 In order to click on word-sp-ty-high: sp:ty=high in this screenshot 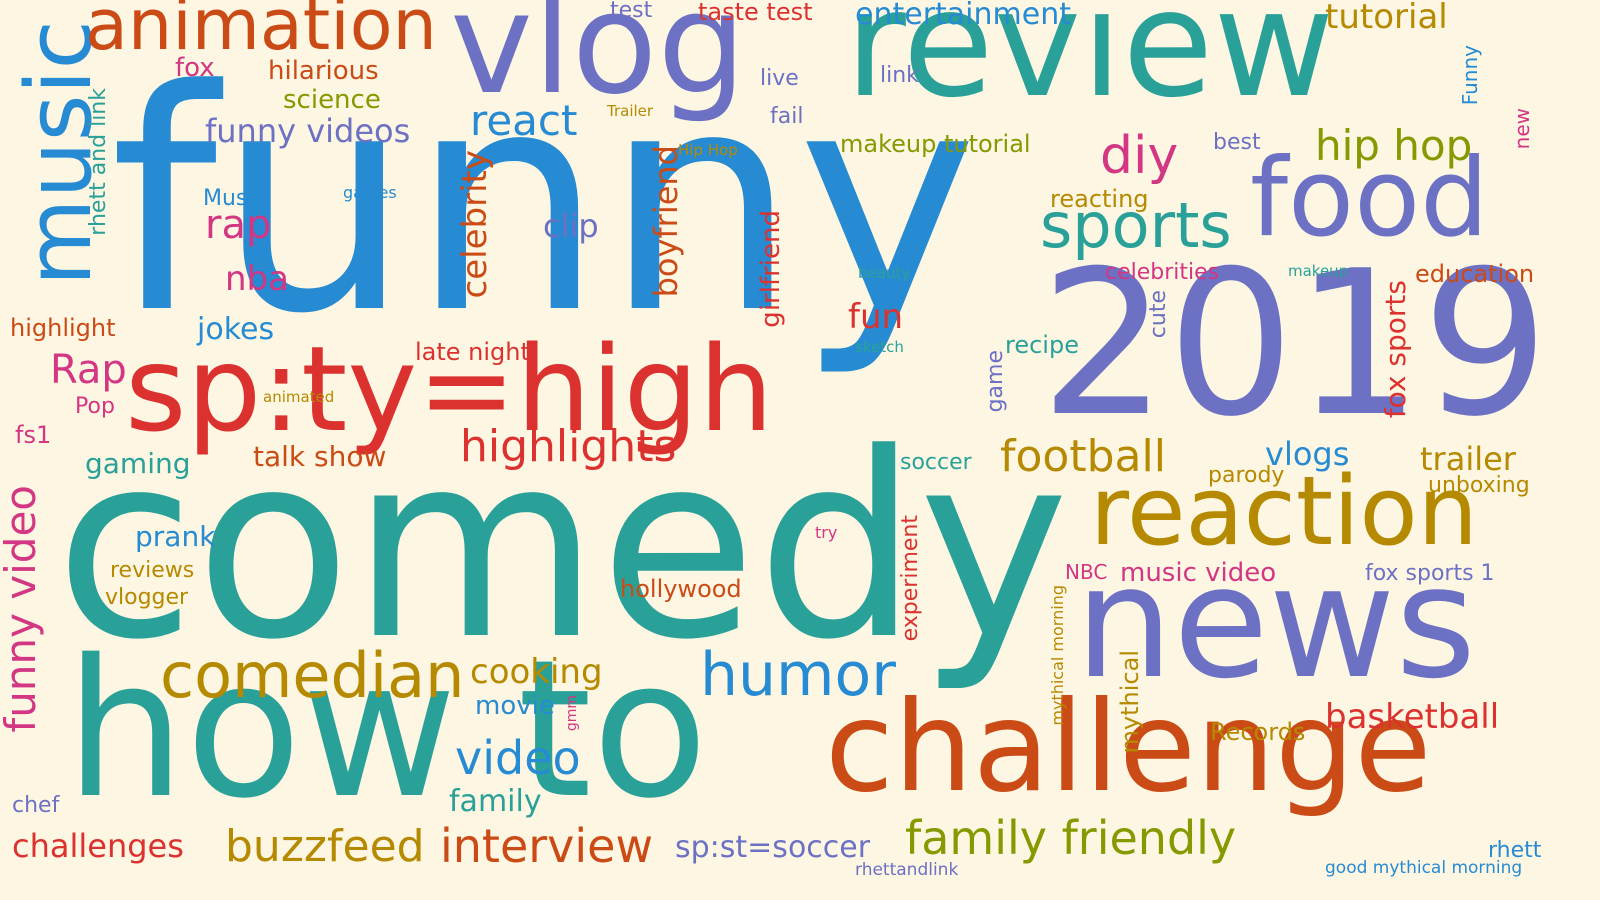, I will do `click(449, 389)`.